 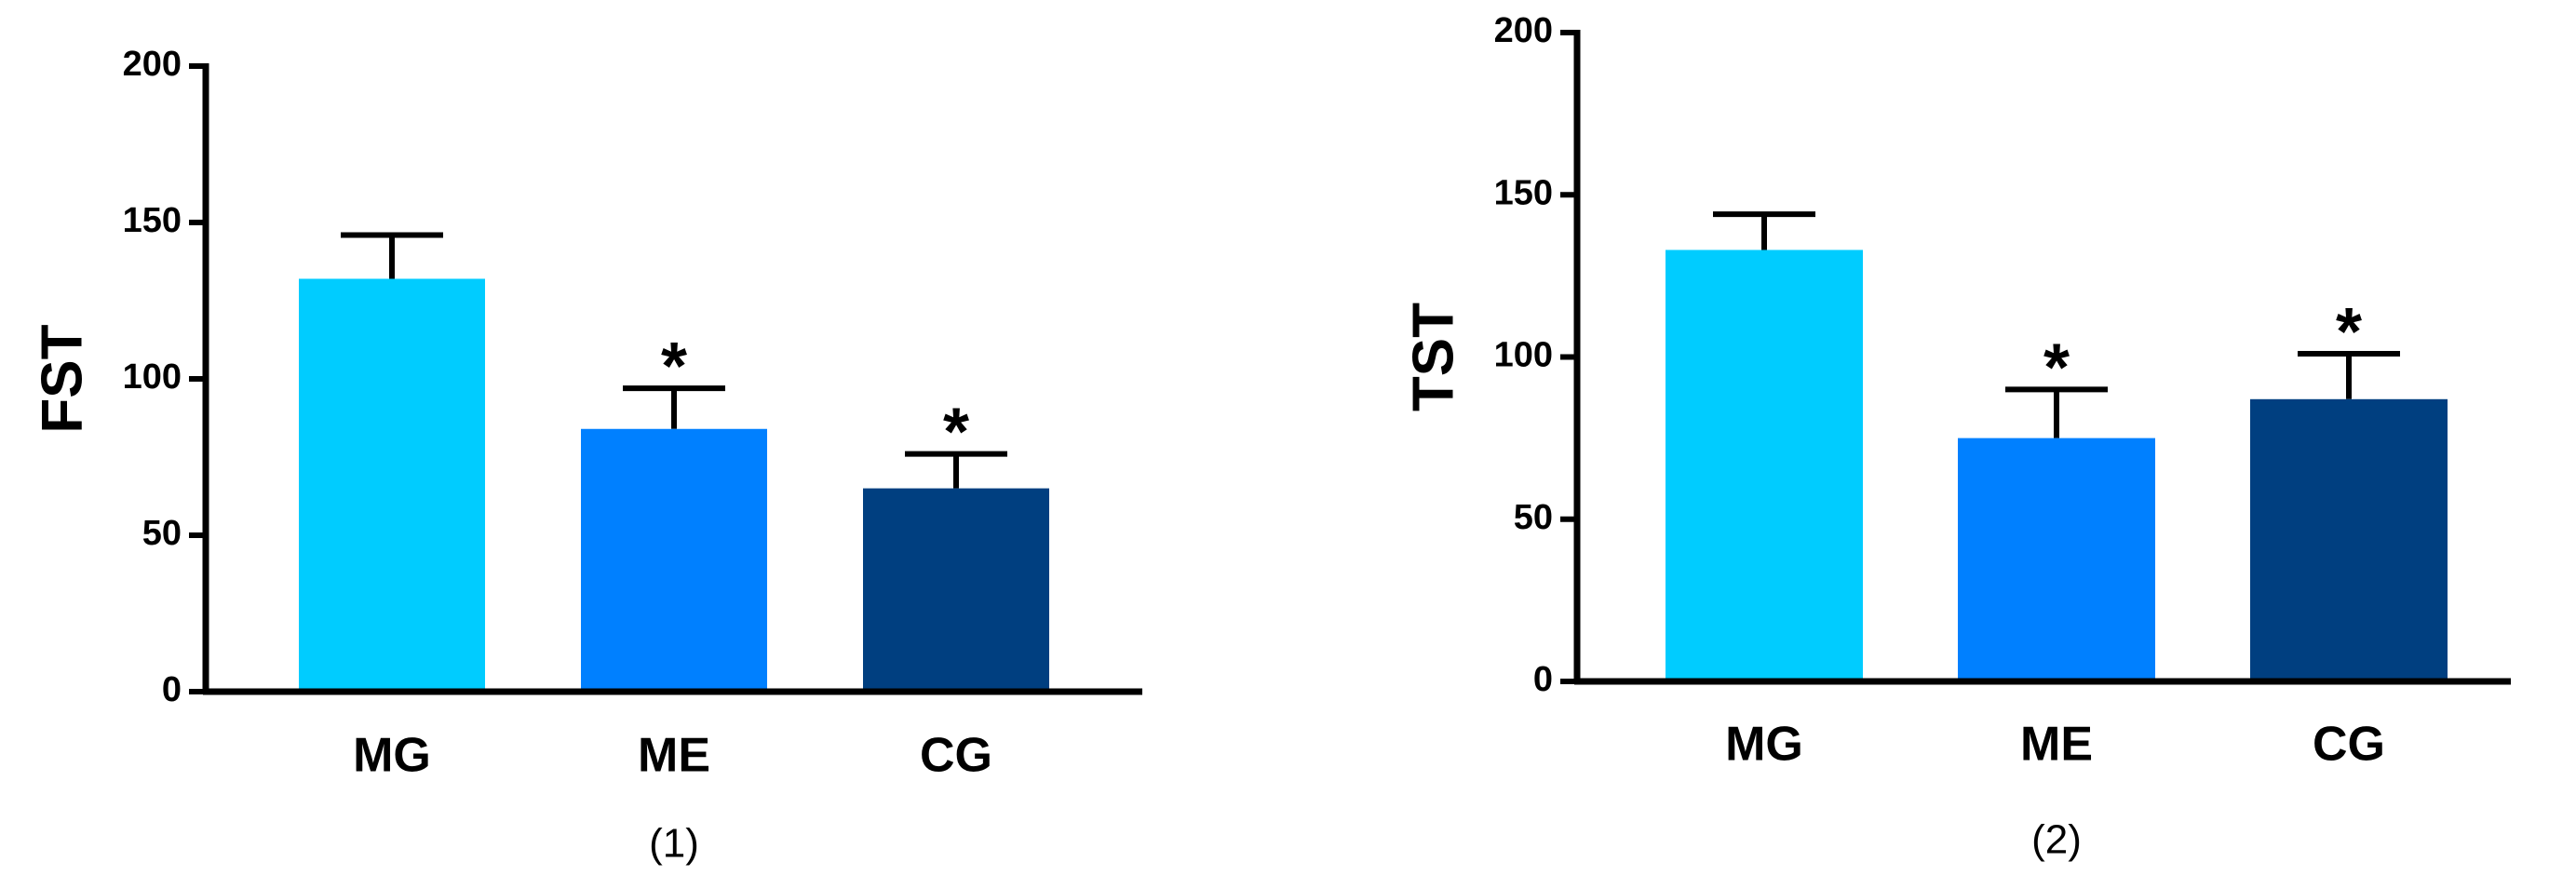 I want to click on y-axis-label: TST, so click(x=1433, y=357).